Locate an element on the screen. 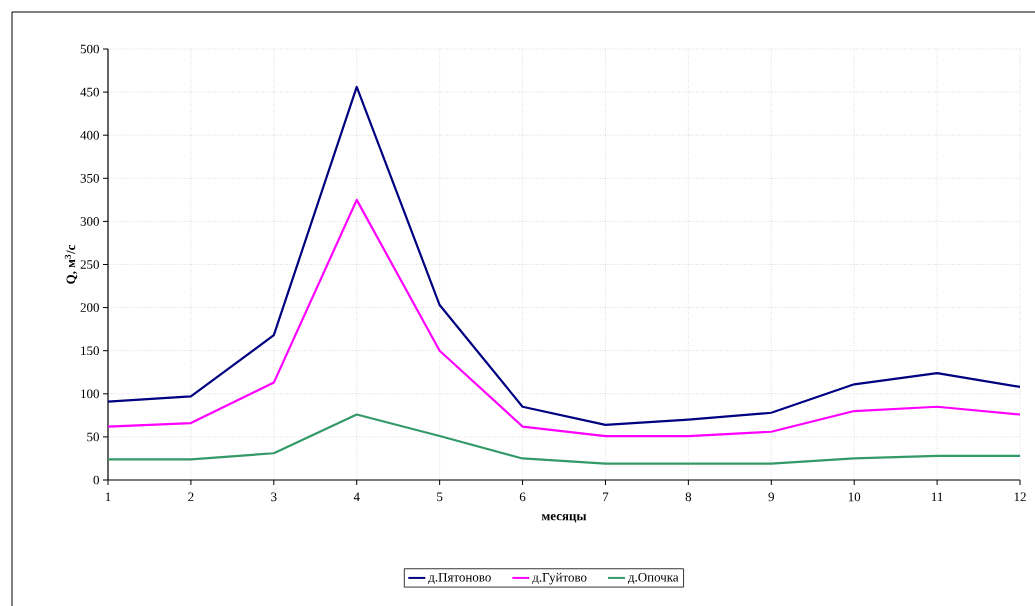  y-tick-label: 200 is located at coordinates (89, 307).